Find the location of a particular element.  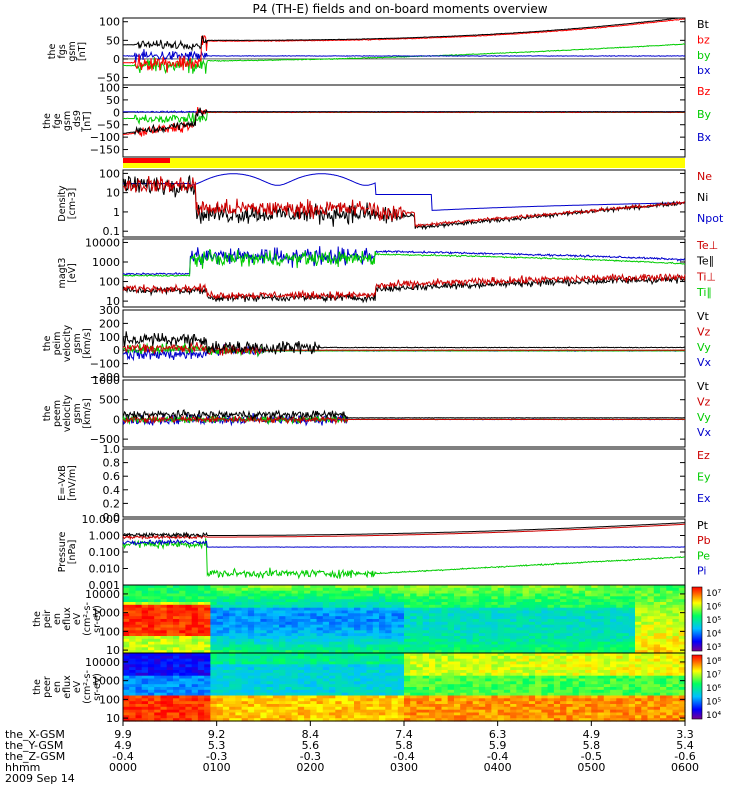

y-axis-label-line: velocity is located at coordinates (67, 414).